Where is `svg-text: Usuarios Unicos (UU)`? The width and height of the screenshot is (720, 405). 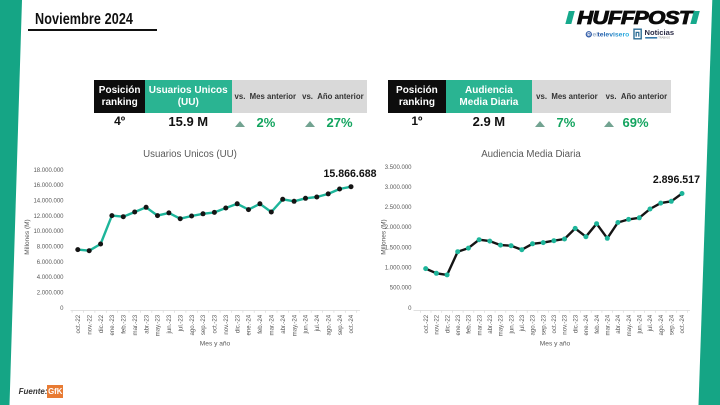
svg-text: Usuarios Unicos (UU) is located at coordinates (190, 154).